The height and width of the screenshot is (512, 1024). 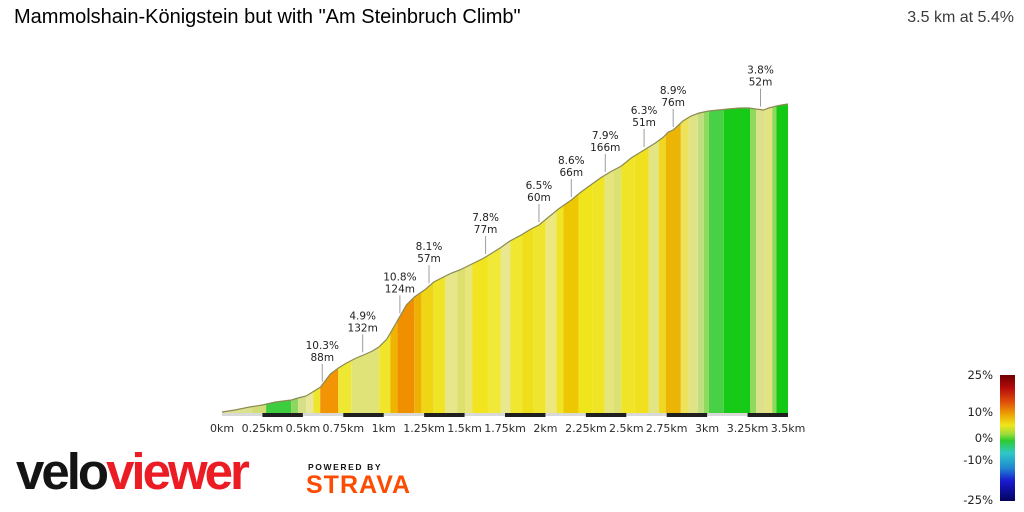 I want to click on annotation-gradient: 8.6%, so click(x=571, y=161).